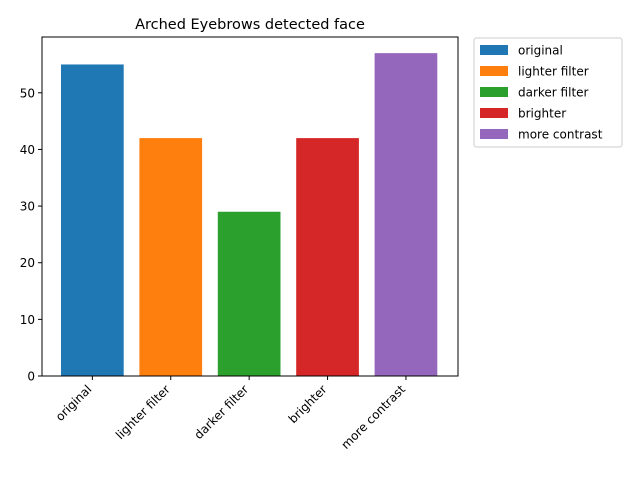 The height and width of the screenshot is (484, 640). I want to click on chart-title: Arched Eyebrows detected face, so click(250, 25).